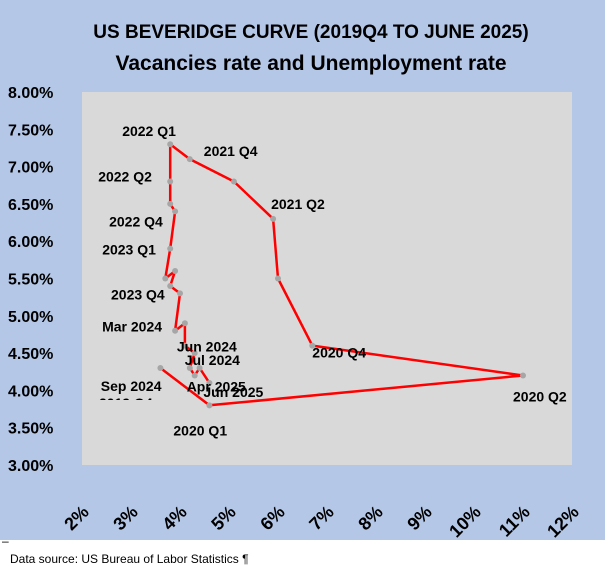 The image size is (605, 574). I want to click on y-tick-label: 6.50%, so click(30, 205).